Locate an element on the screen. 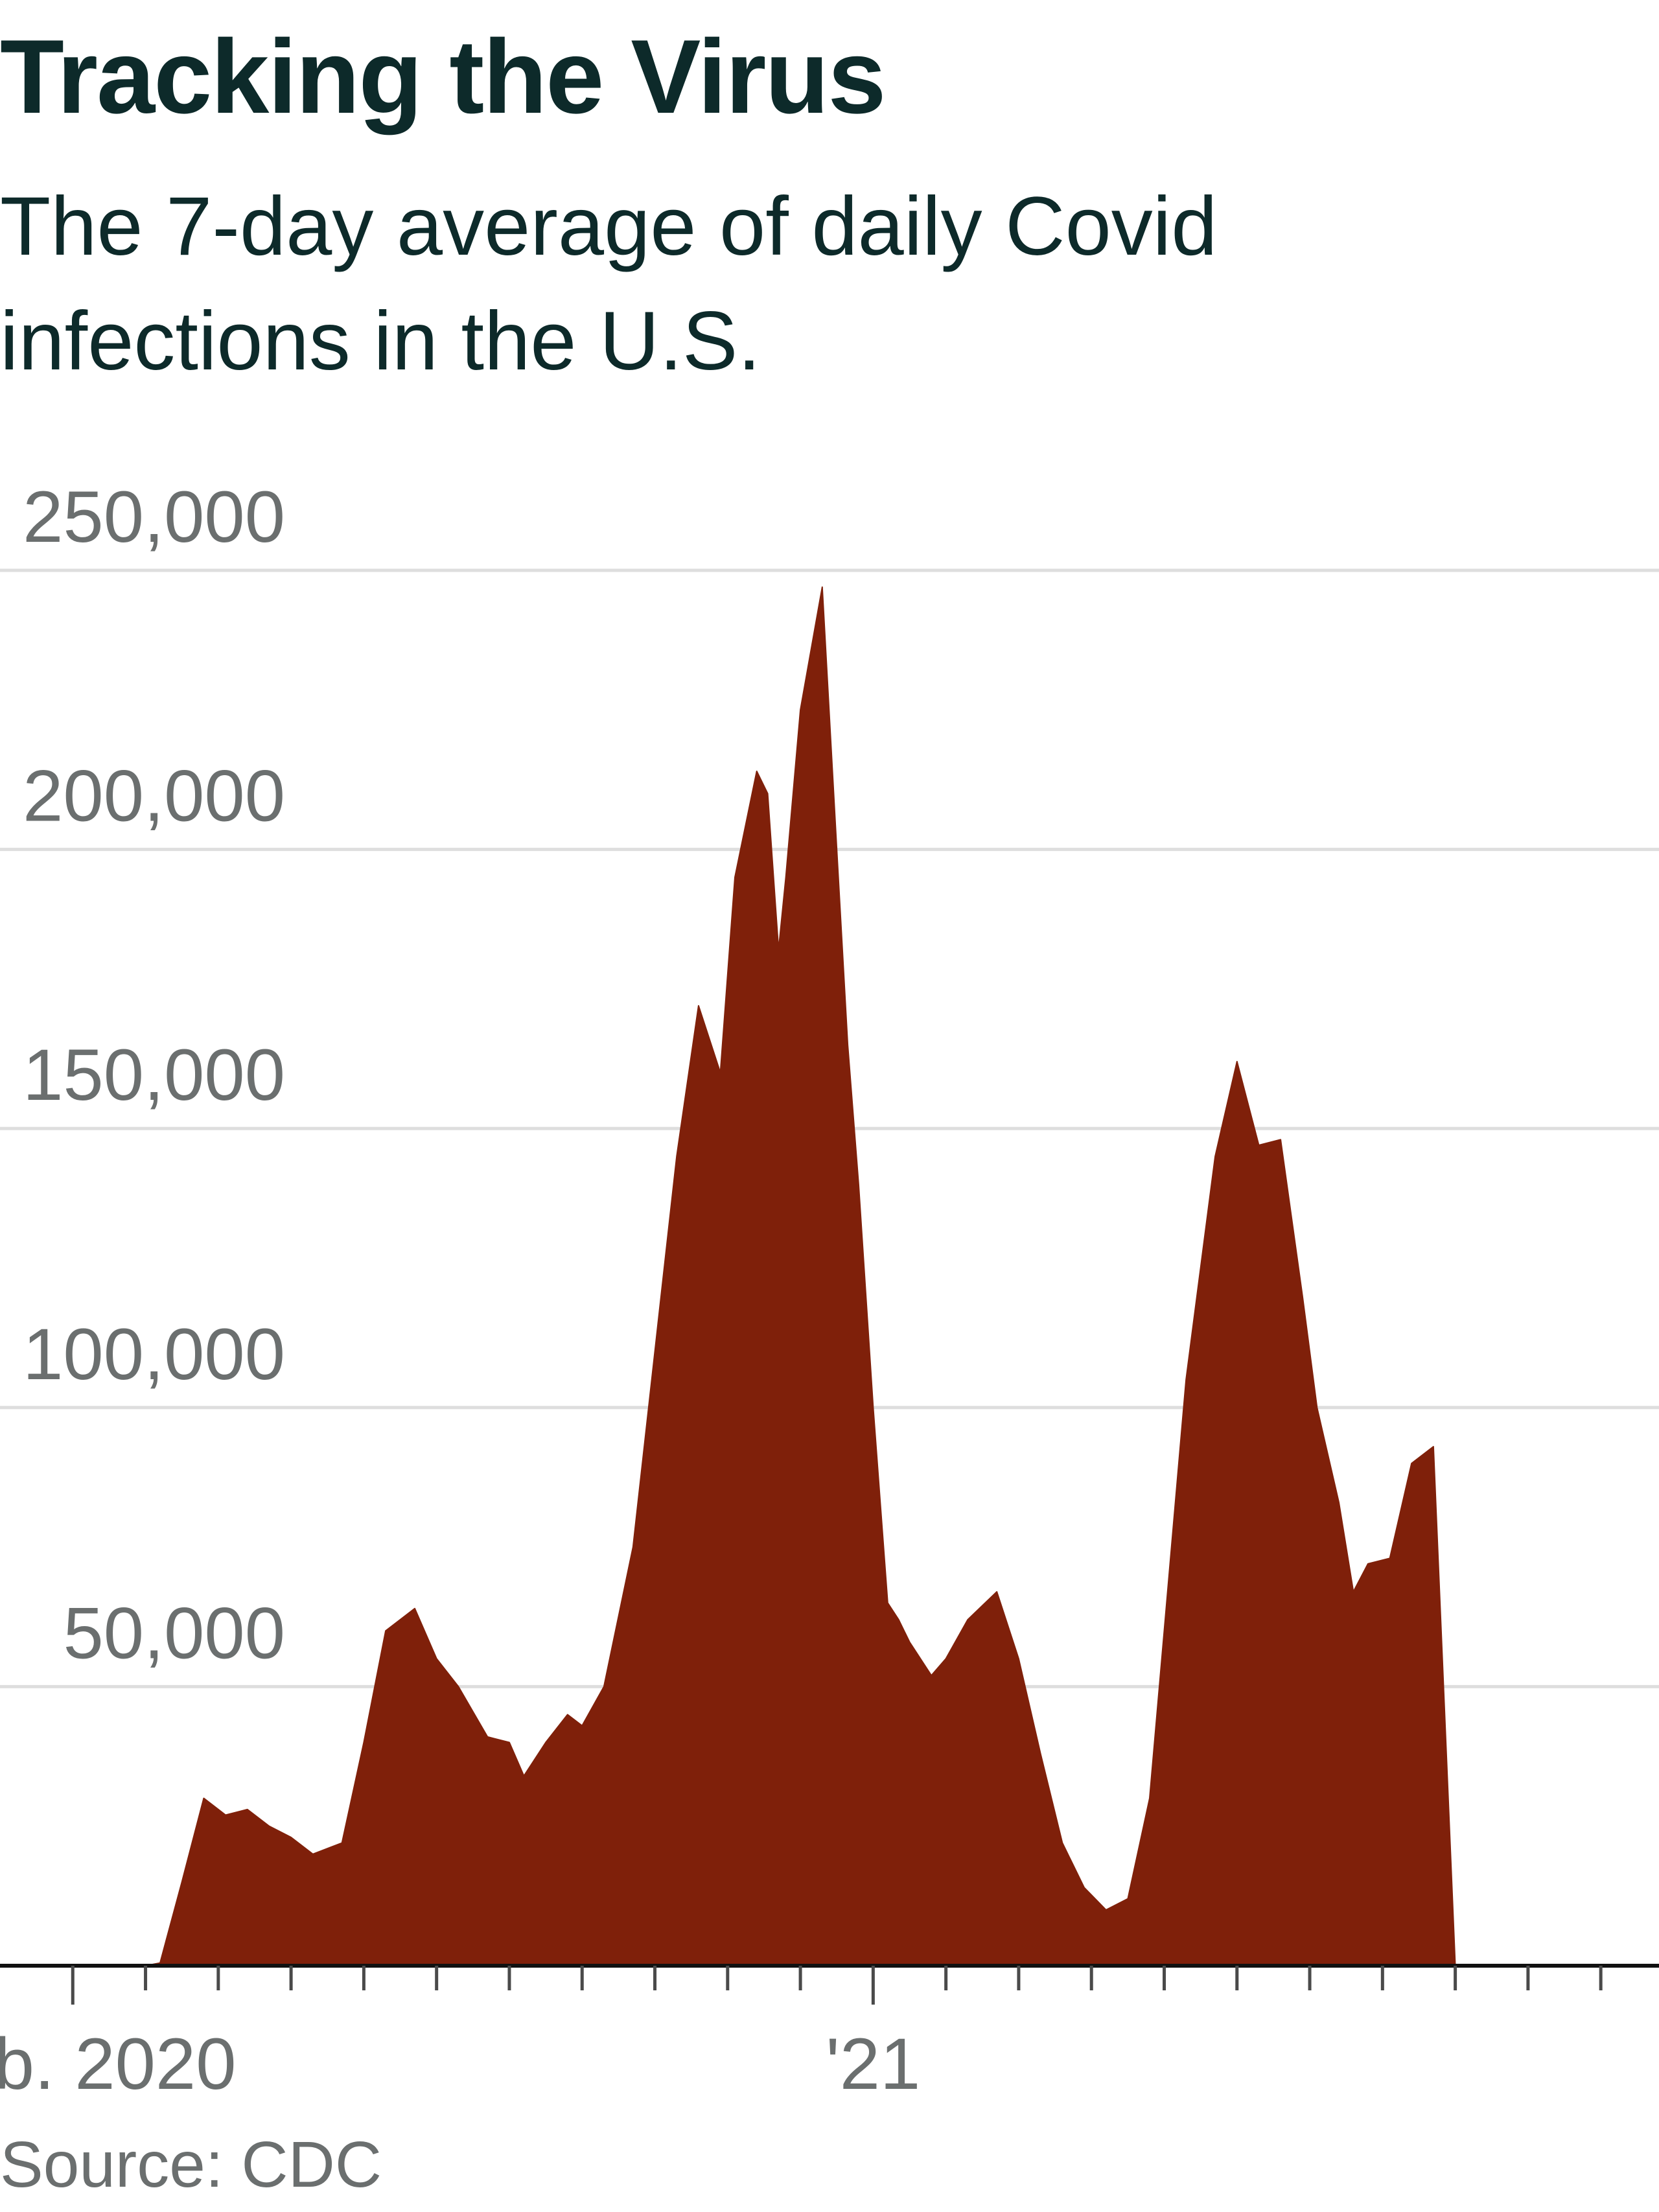  y-tick-label-250000: 250,000 is located at coordinates (154, 516).